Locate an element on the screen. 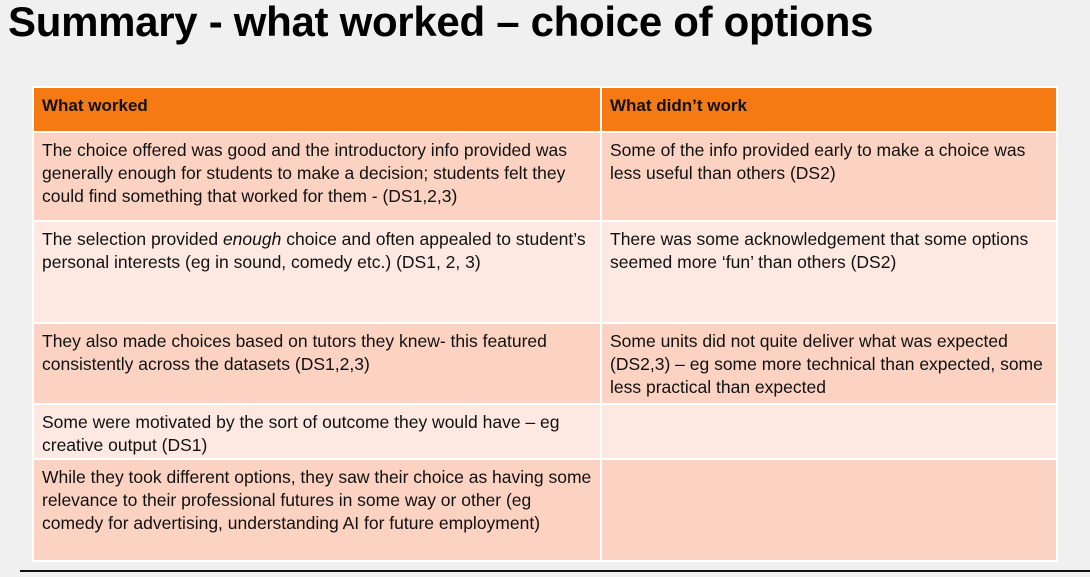  header-what-didnt-work: What didn’t work is located at coordinates (829, 109).